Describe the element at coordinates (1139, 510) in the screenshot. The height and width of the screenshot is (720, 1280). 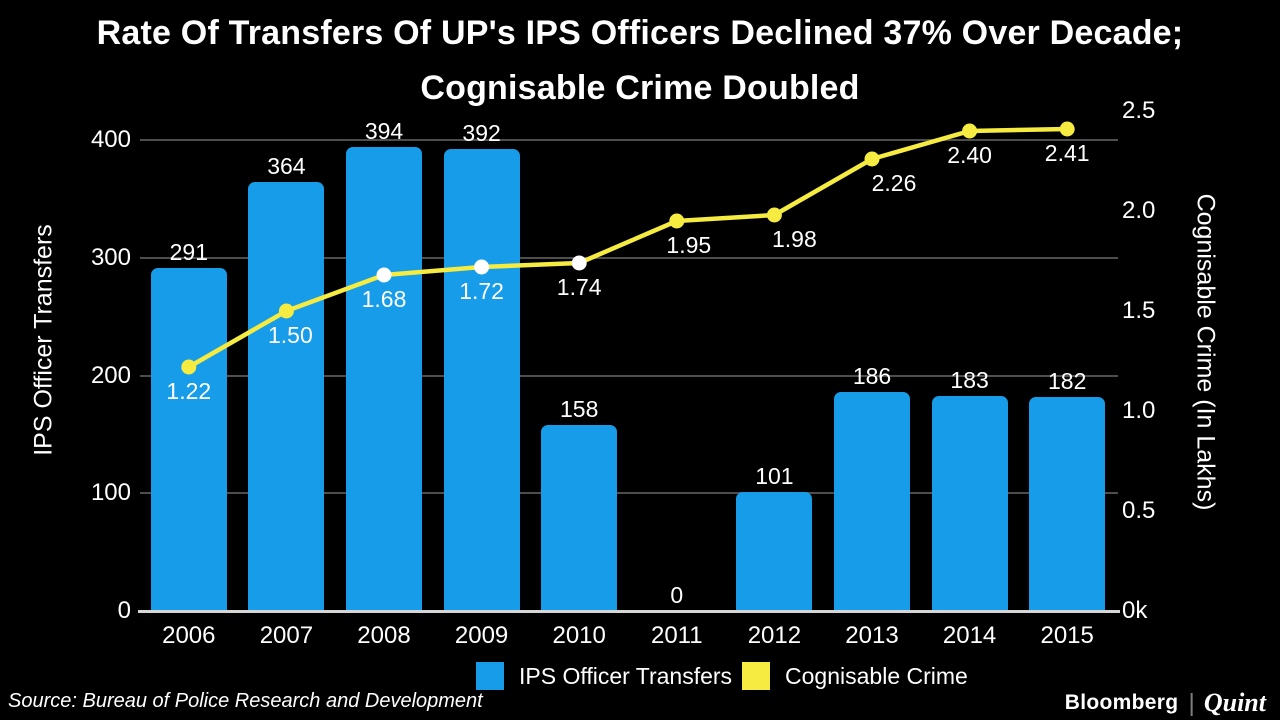
I see `right-axis-tick-label: 0.5` at that location.